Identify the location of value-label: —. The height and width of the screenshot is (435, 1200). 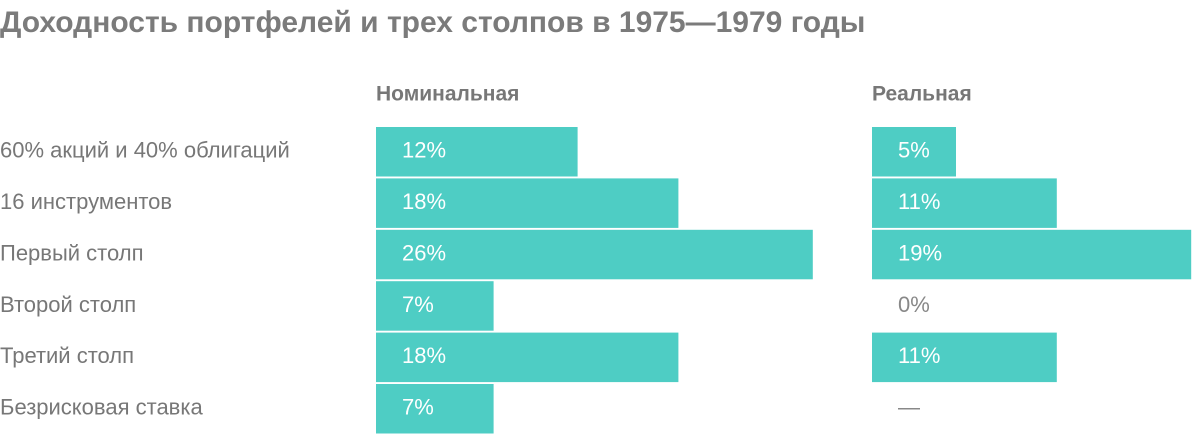
(909, 407).